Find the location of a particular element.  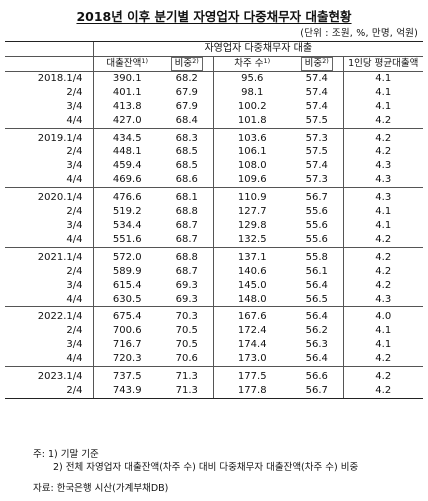

loan-balance-cell: 534.4 is located at coordinates (126, 225).